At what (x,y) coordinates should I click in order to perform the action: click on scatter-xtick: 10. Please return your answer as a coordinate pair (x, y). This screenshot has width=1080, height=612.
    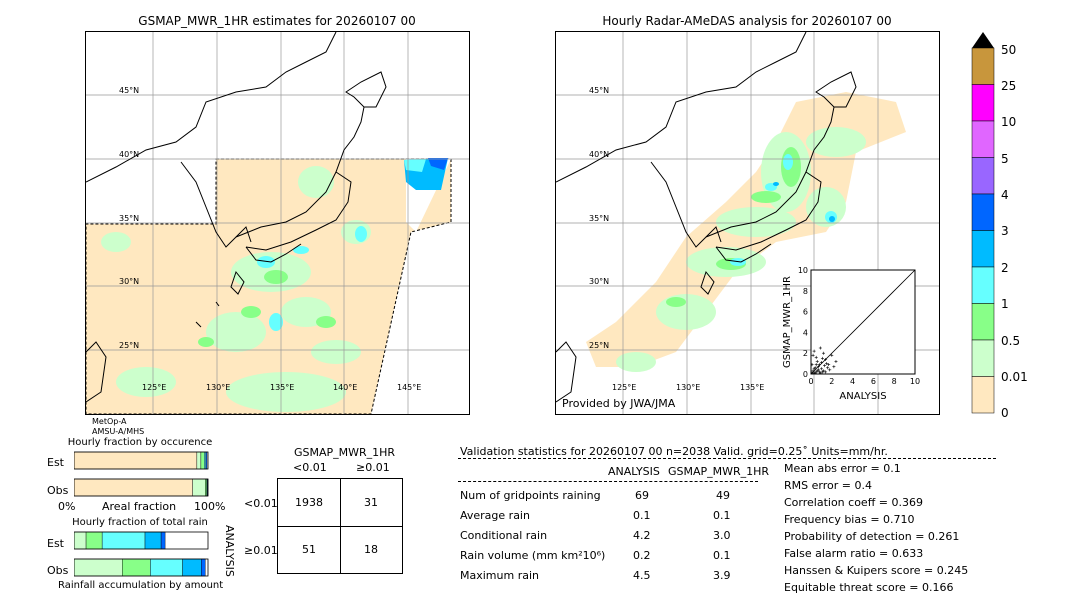
    Looking at the image, I should click on (915, 381).